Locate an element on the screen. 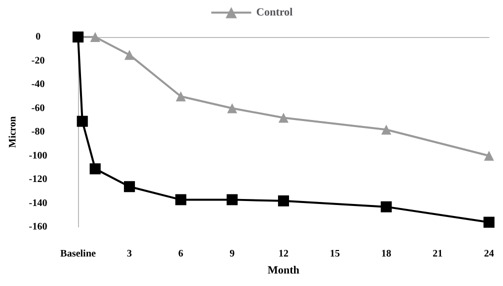  y-tick-label: -100 is located at coordinates (38, 156).